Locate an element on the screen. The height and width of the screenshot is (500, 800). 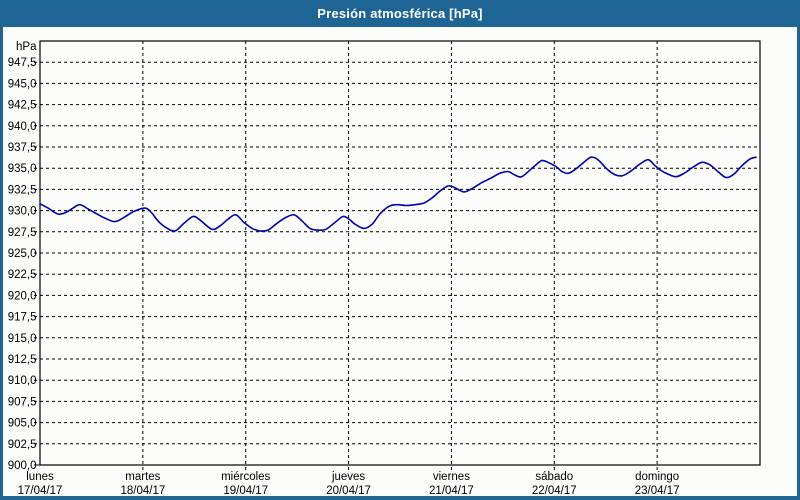
window-titlebar: Presión atmosférica [hPa] is located at coordinates (400, 13).